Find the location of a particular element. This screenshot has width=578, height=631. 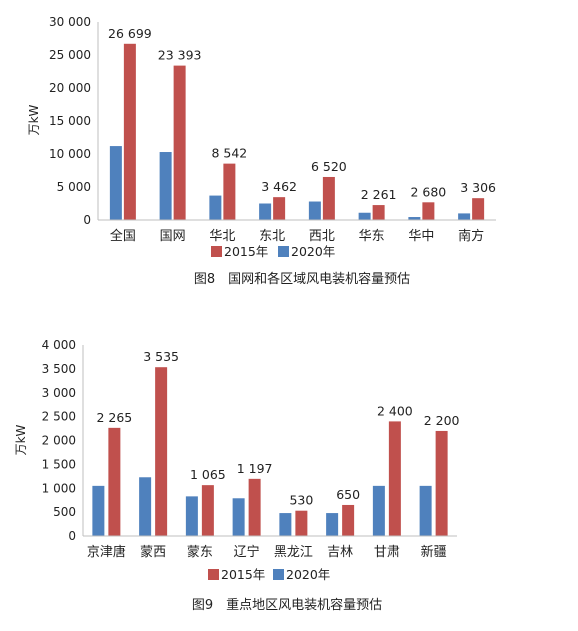

chart-8-caption: 图8 国网和各区域风电装机容量预估 is located at coordinates (302, 279).